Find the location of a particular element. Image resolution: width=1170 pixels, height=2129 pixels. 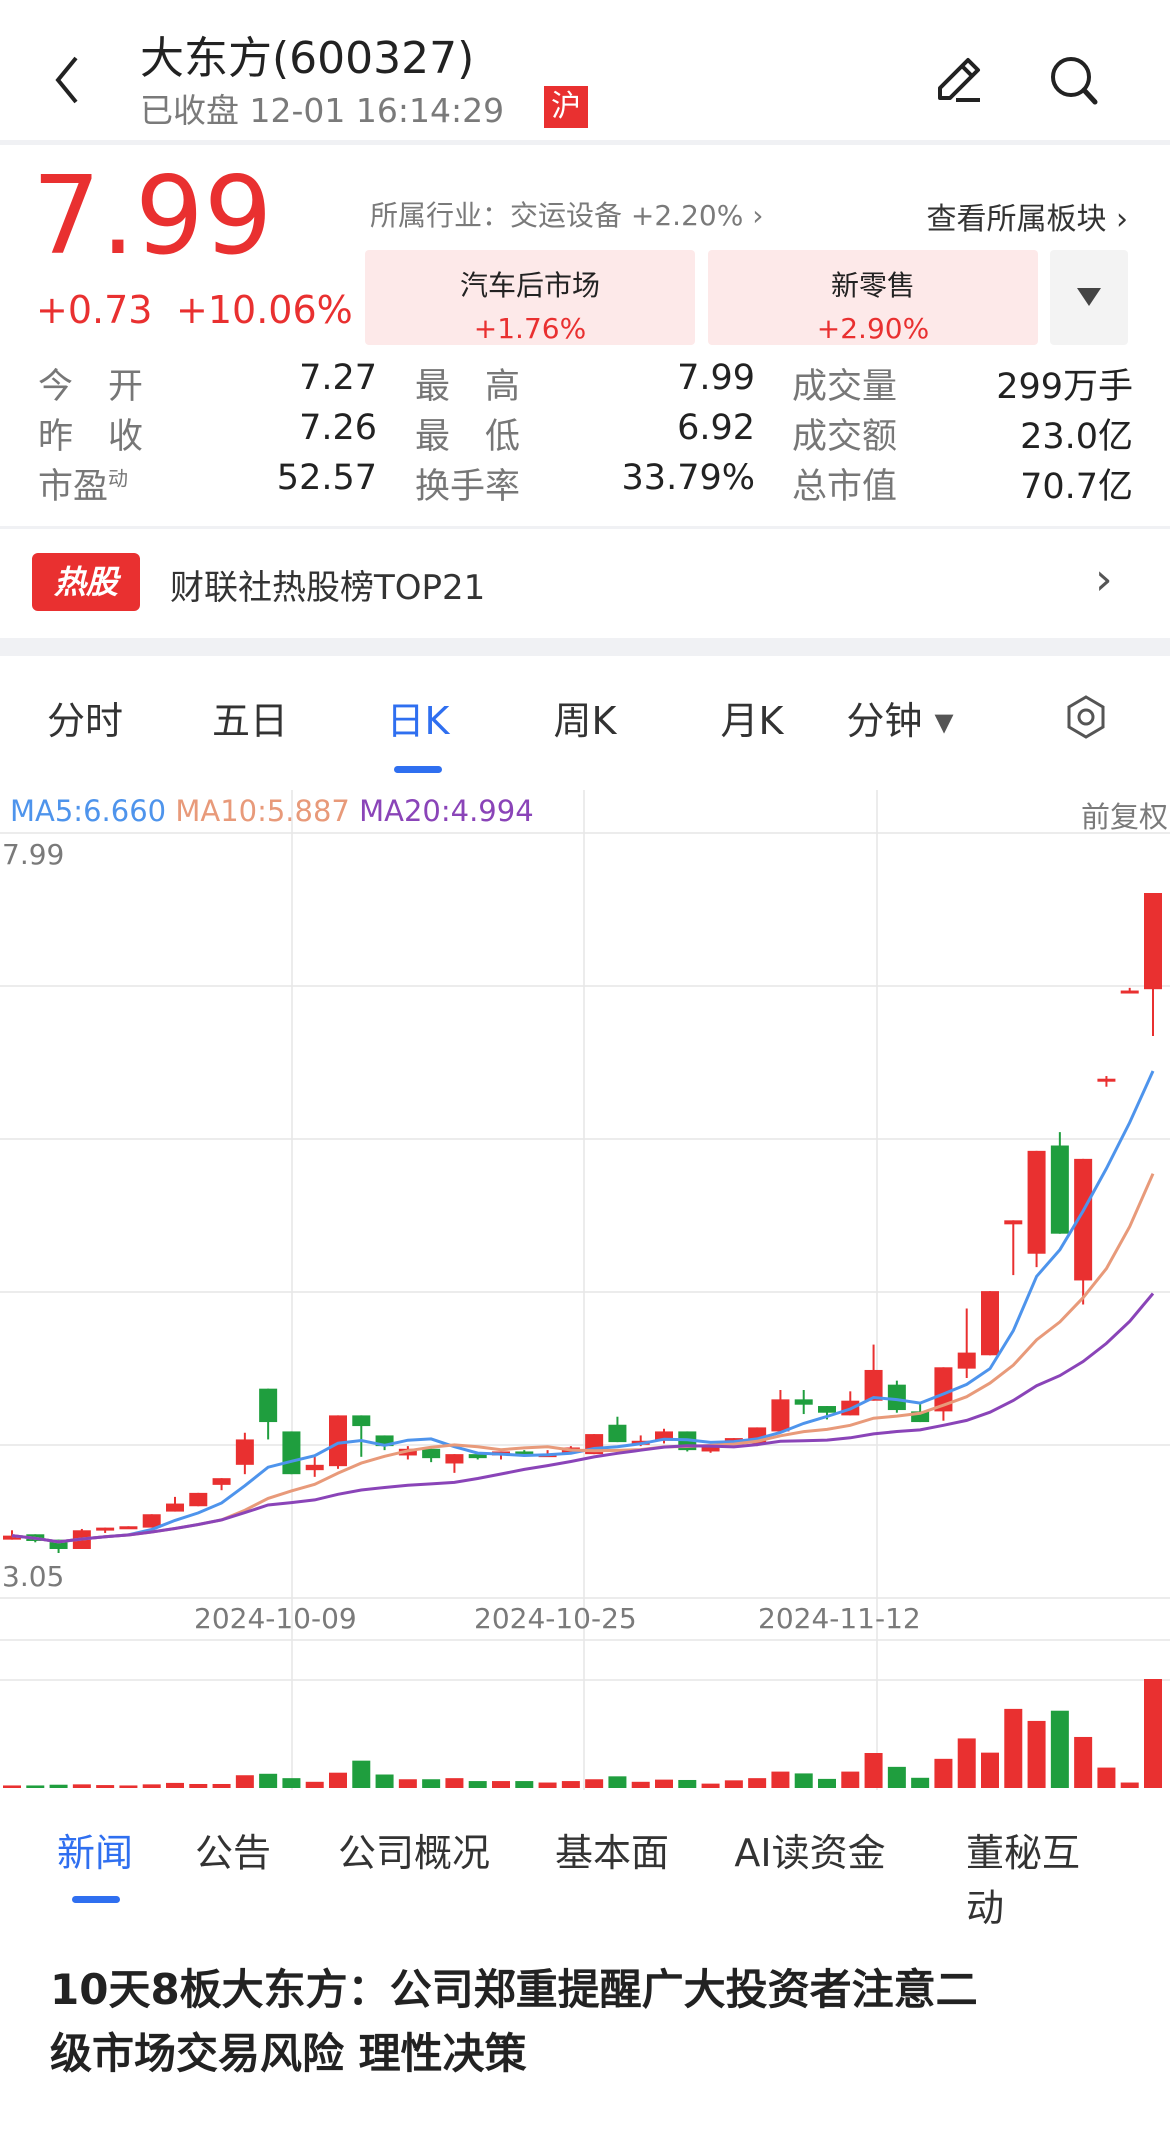

sector-pct: +1.76% is located at coordinates (530, 328).